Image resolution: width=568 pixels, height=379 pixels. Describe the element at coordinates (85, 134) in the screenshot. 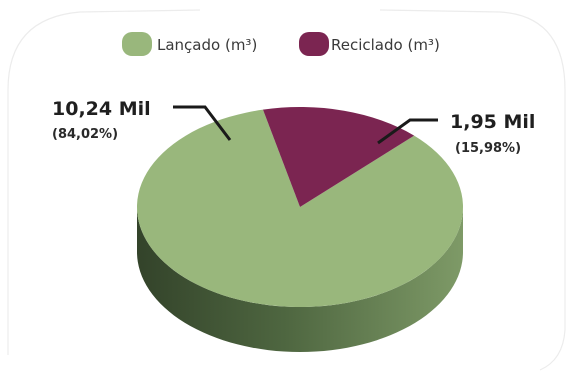

I see `data-label-percent-lancado: (84,02%)` at that location.